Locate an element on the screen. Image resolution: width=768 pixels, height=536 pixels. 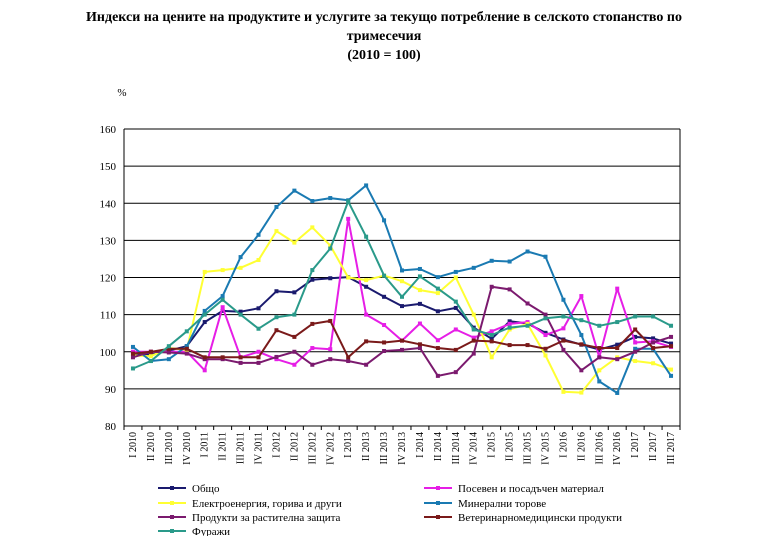
x-tick-label: III 2016 is located at coordinates (599, 448).